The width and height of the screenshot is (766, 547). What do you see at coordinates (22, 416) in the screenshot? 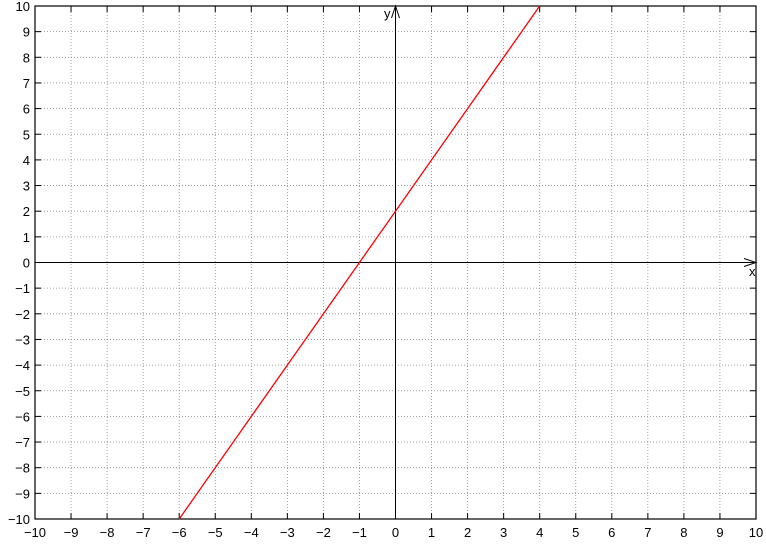
I see `y-tick-label: −6` at bounding box center [22, 416].